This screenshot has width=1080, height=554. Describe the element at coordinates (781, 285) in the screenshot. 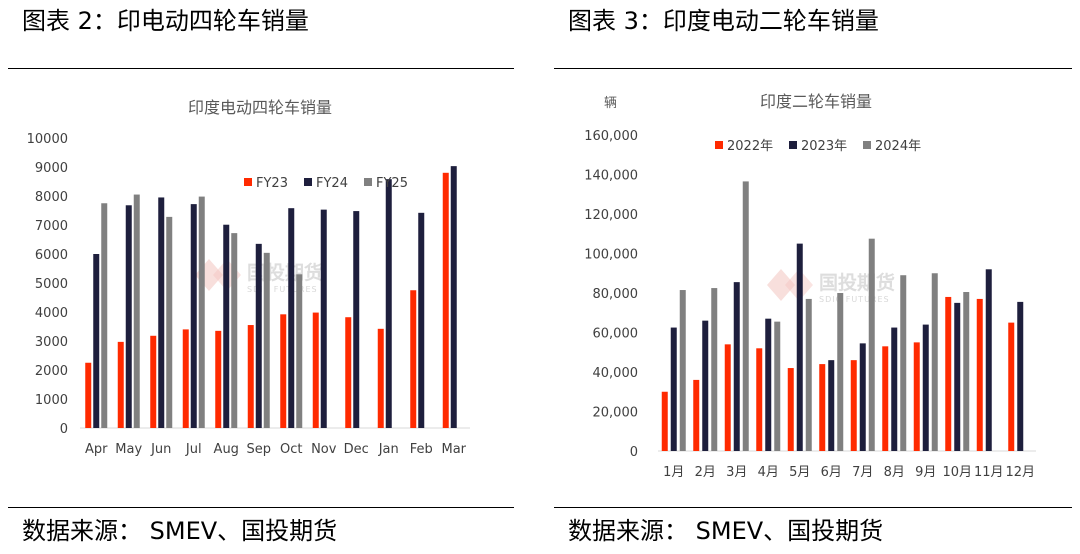

I see `watermark-logo-icon` at that location.